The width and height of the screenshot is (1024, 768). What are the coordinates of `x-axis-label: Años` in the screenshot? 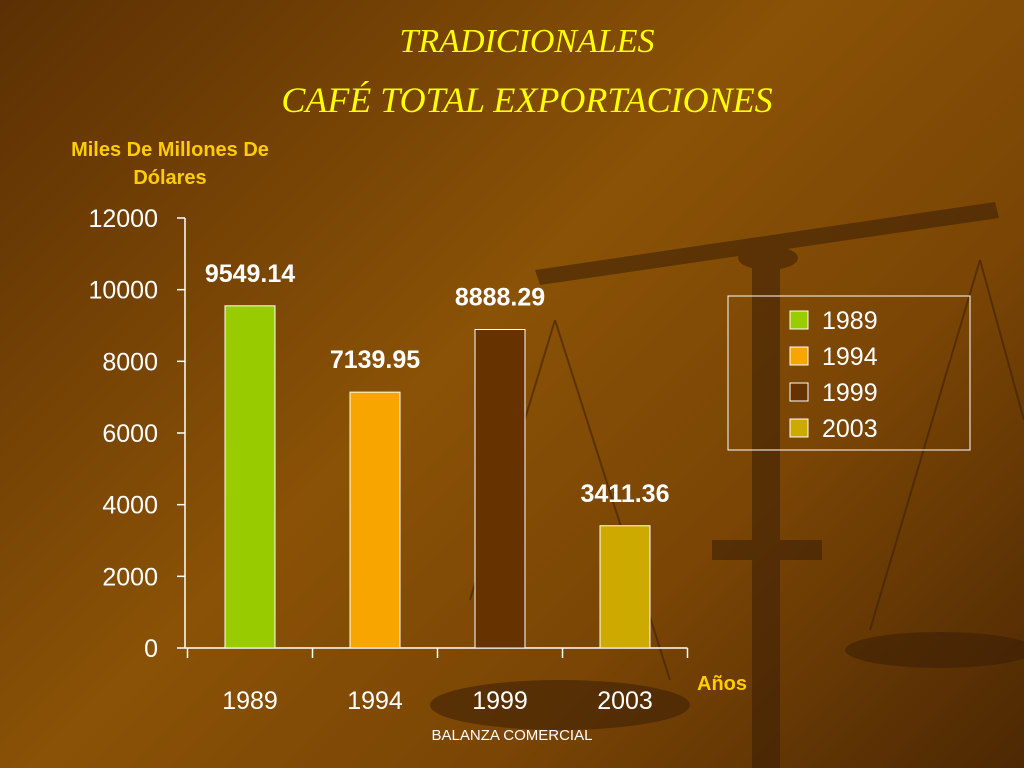 It's located at (722, 684).